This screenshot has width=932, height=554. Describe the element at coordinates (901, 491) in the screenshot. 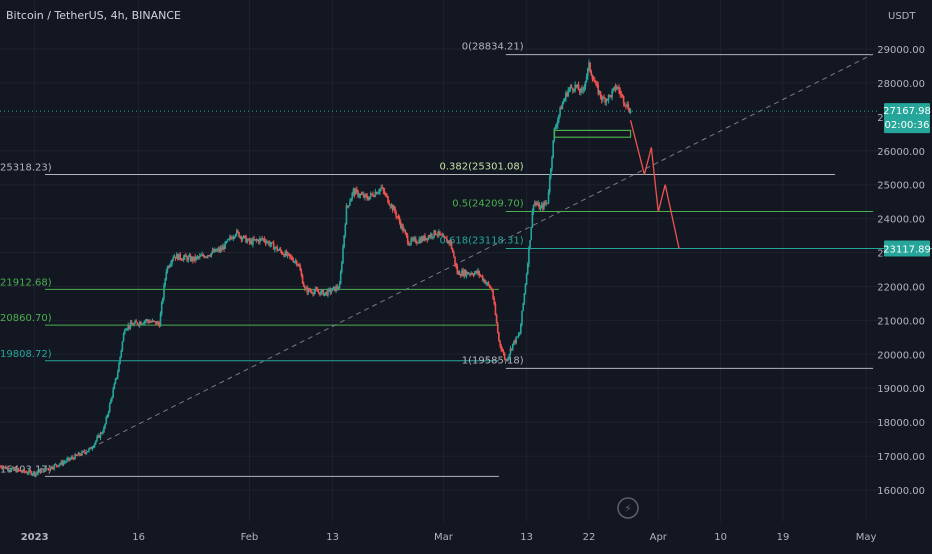

I see `y-tick-label: 16000.00` at that location.